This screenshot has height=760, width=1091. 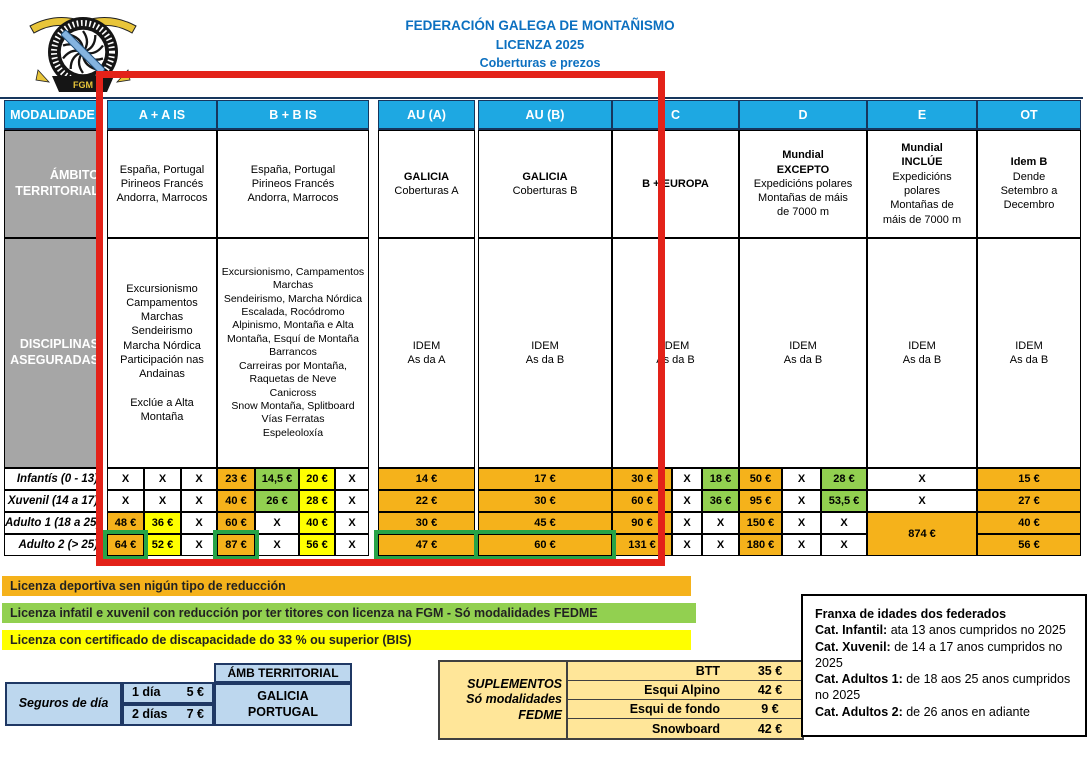 I want to click on age-range-text: de 18 aos 25 anos cumpridos no 2025, so click(x=943, y=687).